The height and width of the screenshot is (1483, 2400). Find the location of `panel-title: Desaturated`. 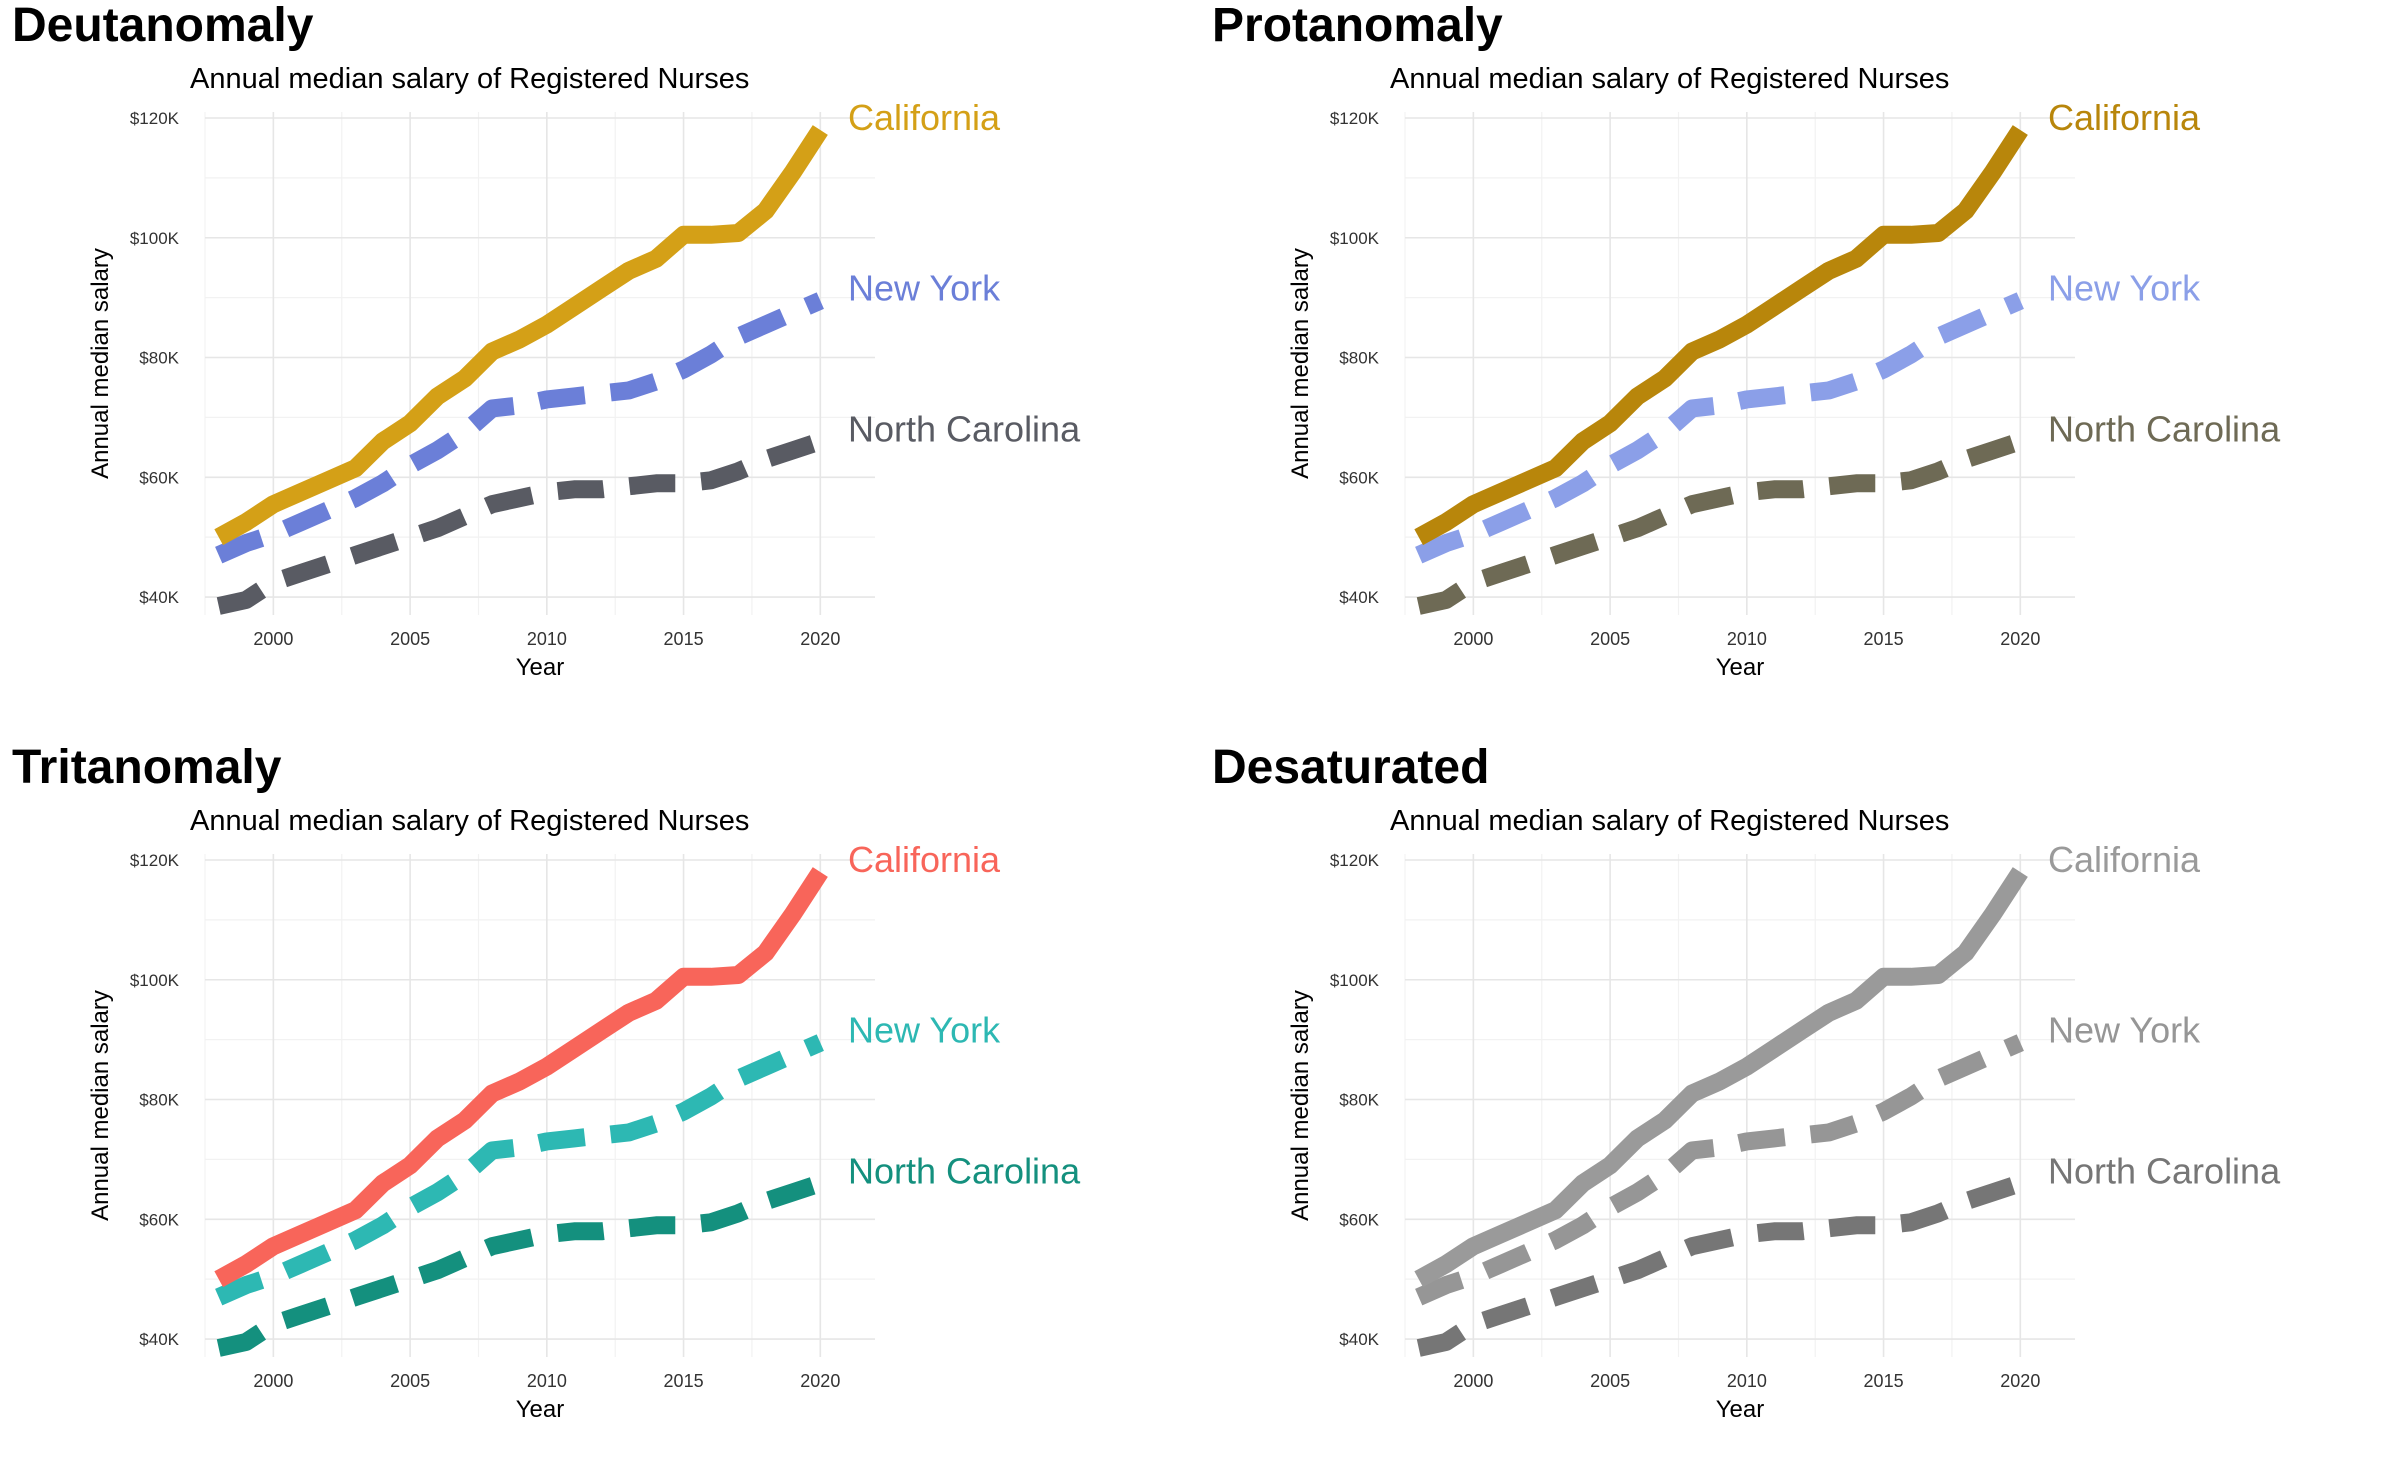

panel-title: Desaturated is located at coordinates (1351, 767).